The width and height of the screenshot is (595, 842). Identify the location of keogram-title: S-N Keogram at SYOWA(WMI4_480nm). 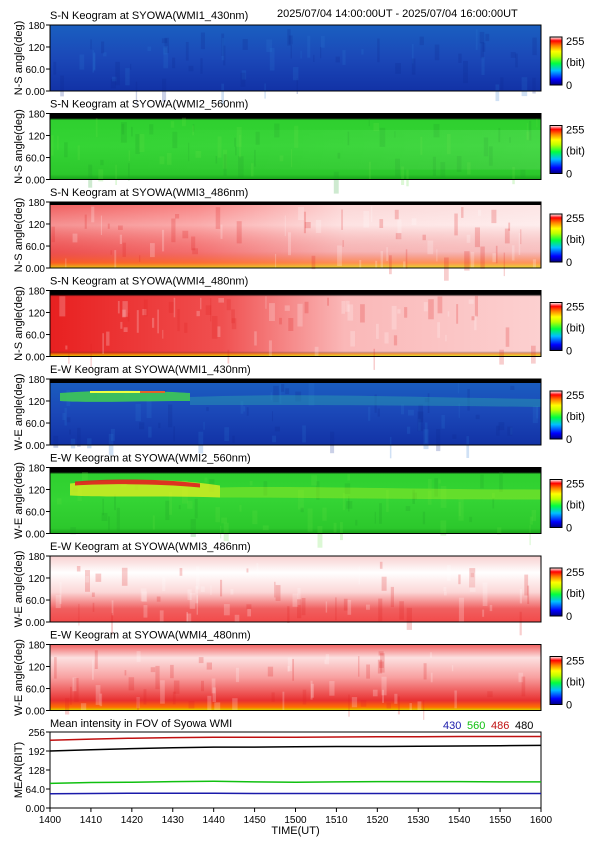
(149, 282).